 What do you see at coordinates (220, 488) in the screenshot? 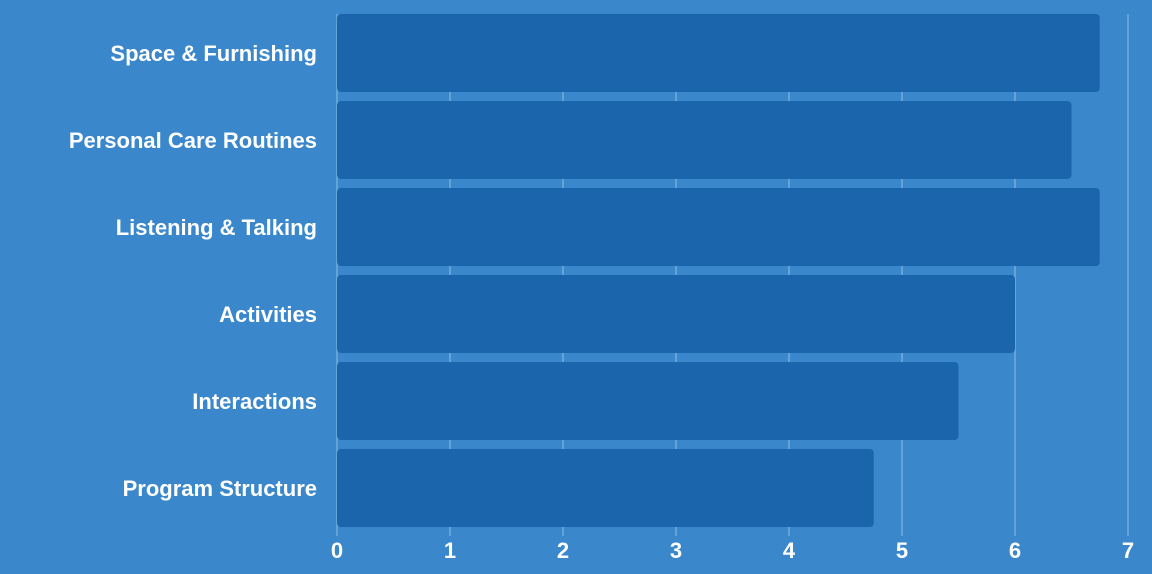
I see `category-label: Program Structure` at bounding box center [220, 488].